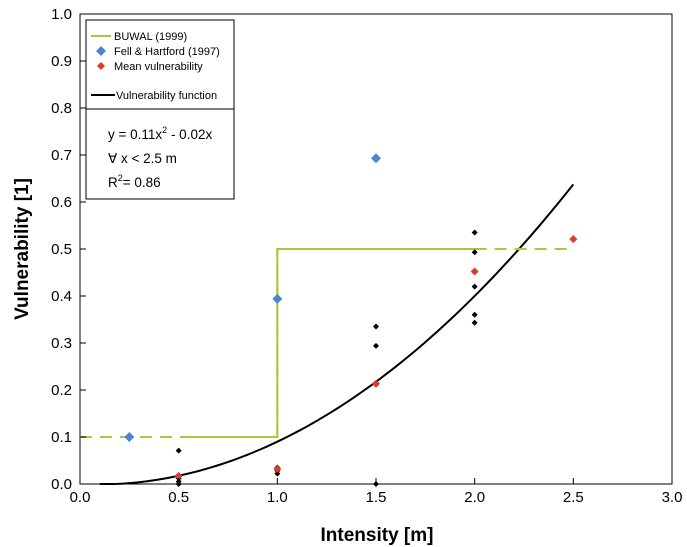  What do you see at coordinates (160, 133) in the screenshot?
I see `equation-text: y = 0.11x2 - 0.02x` at bounding box center [160, 133].